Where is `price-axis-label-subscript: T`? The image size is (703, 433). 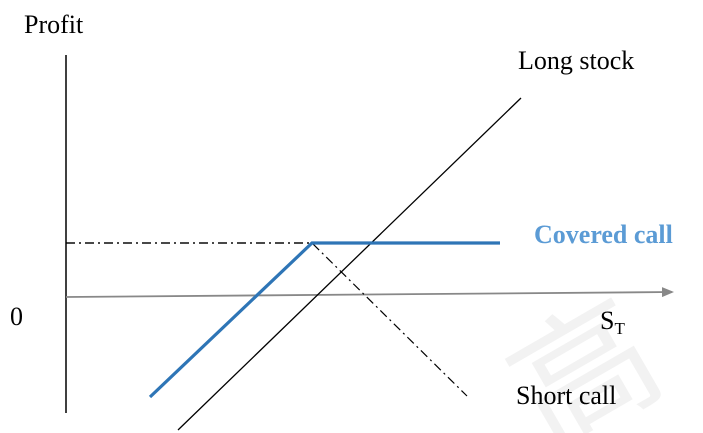 price-axis-label-subscript: T is located at coordinates (619, 328).